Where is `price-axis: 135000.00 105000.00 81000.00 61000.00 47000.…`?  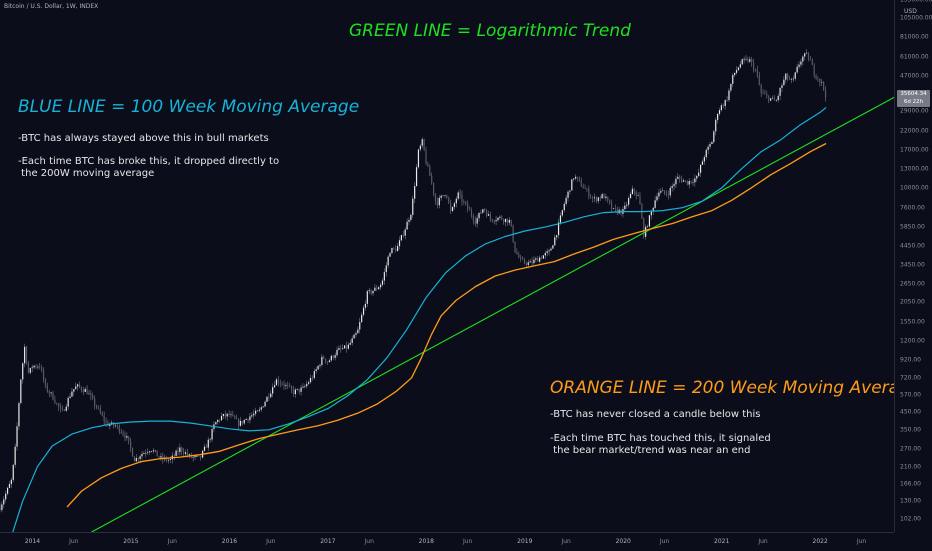
price-axis: 135000.00 105000.00 81000.00 61000.00 47000.… is located at coordinates (913, 266).